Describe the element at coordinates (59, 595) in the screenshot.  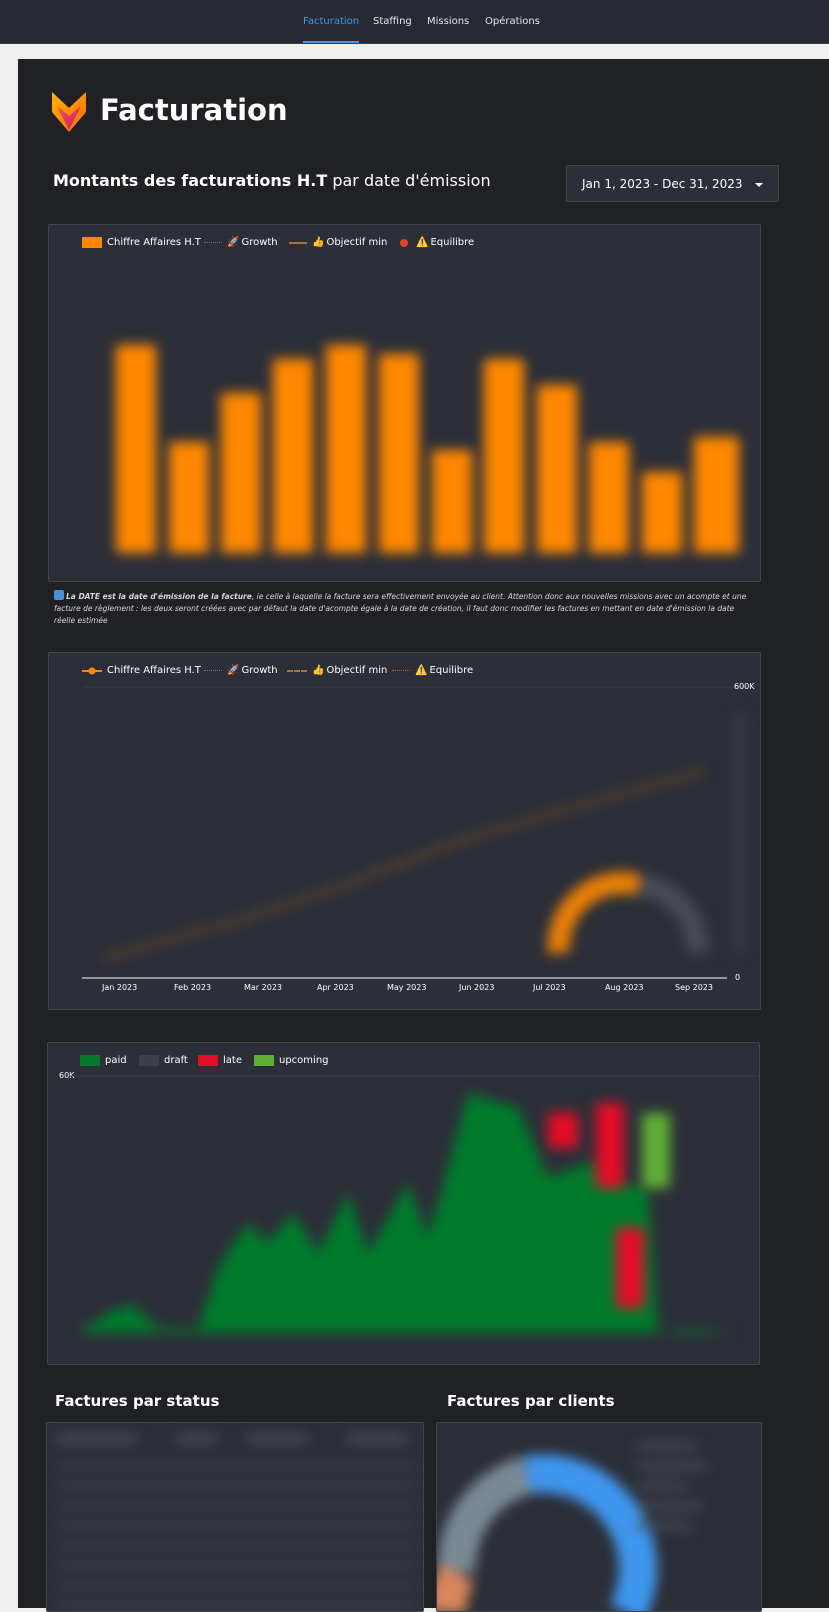
I see `info-icon` at that location.